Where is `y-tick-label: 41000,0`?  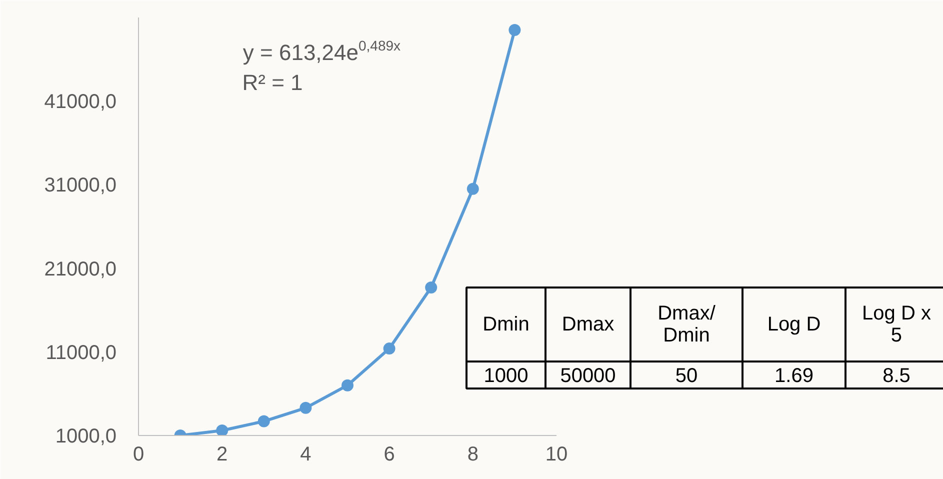 y-tick-label: 41000,0 is located at coordinates (80, 102).